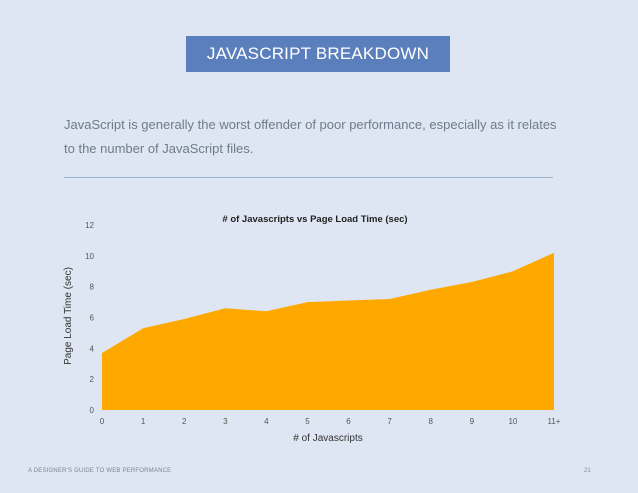  Describe the element at coordinates (315, 219) in the screenshot. I see `chart-title: # of Javascripts vs Page Load Time (sec)` at that location.